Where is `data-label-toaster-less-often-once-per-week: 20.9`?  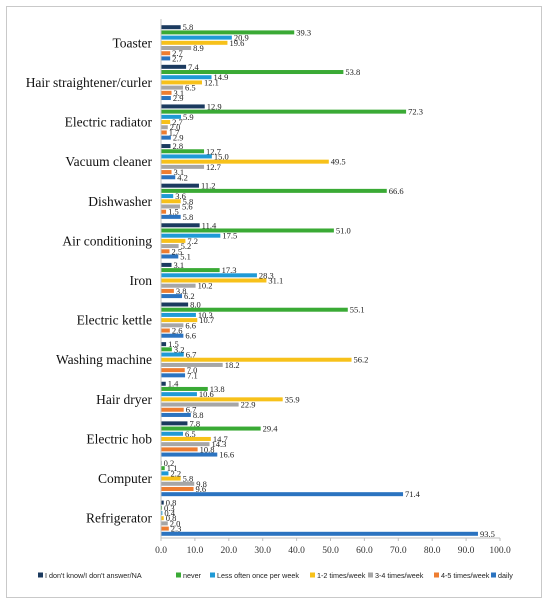 data-label-toaster-less-often-once-per-week: 20.9 is located at coordinates (241, 38).